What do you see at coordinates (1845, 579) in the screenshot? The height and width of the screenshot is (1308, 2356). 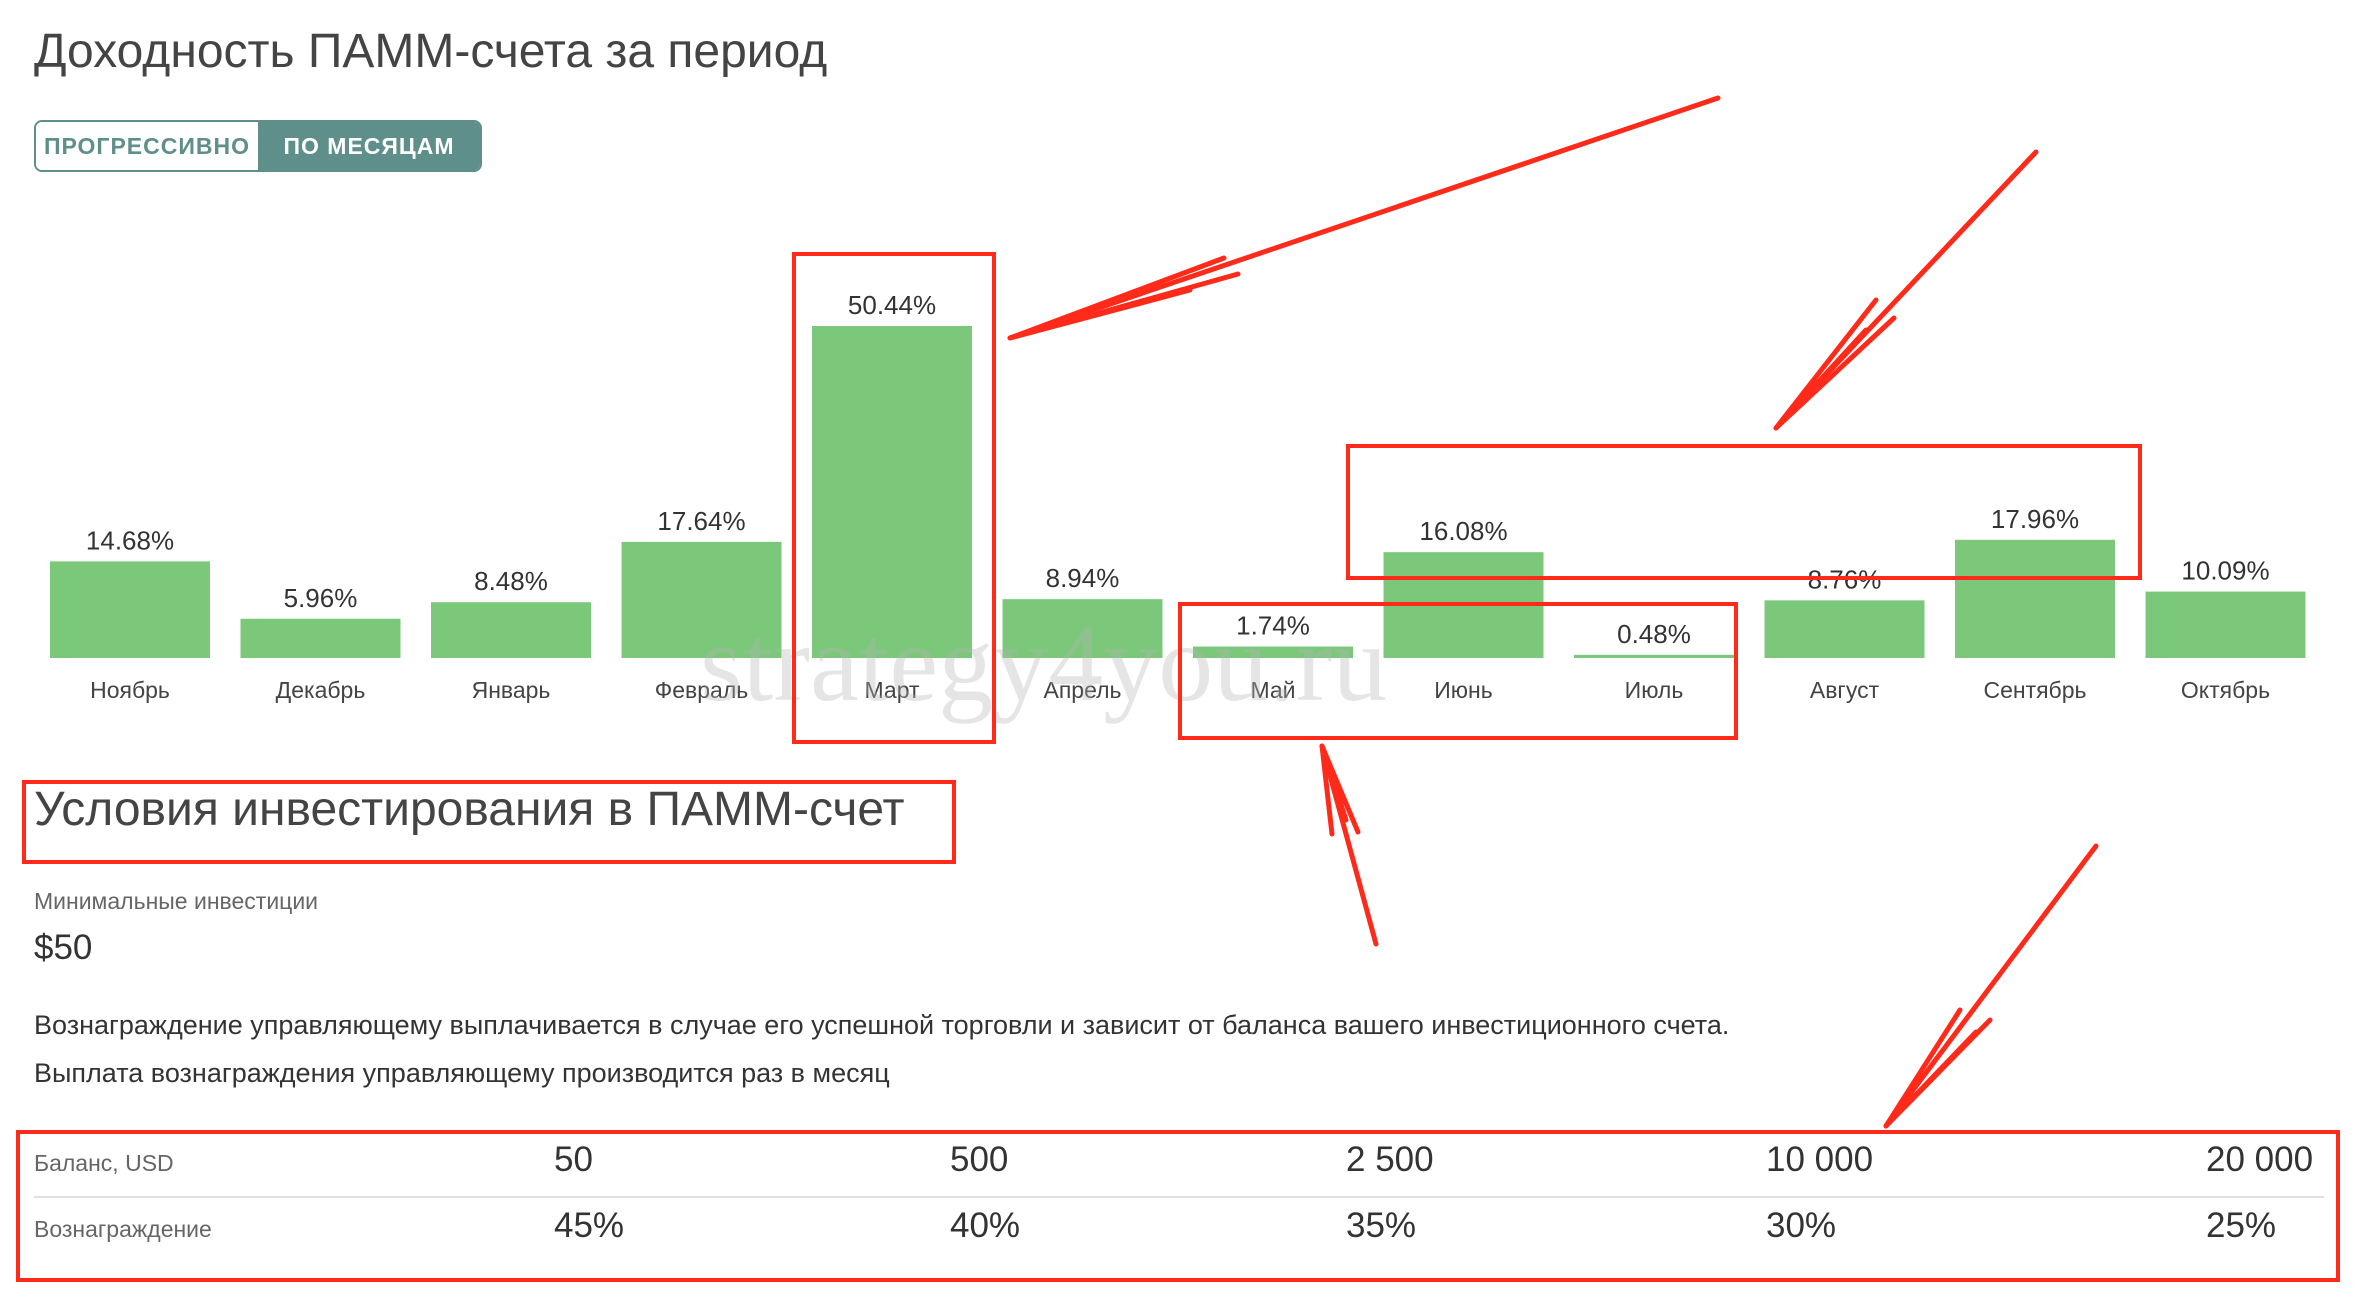 I see `bar-value-label: 8.76%` at bounding box center [1845, 579].